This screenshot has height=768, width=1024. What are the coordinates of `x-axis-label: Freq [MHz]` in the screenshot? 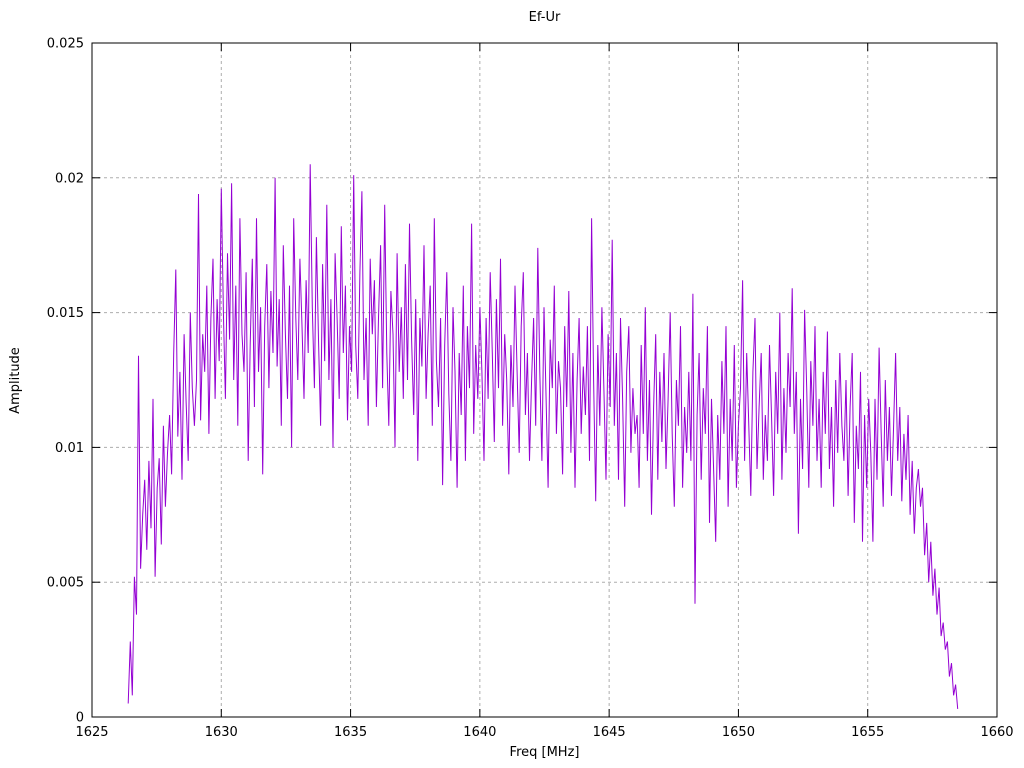 It's located at (544, 752).